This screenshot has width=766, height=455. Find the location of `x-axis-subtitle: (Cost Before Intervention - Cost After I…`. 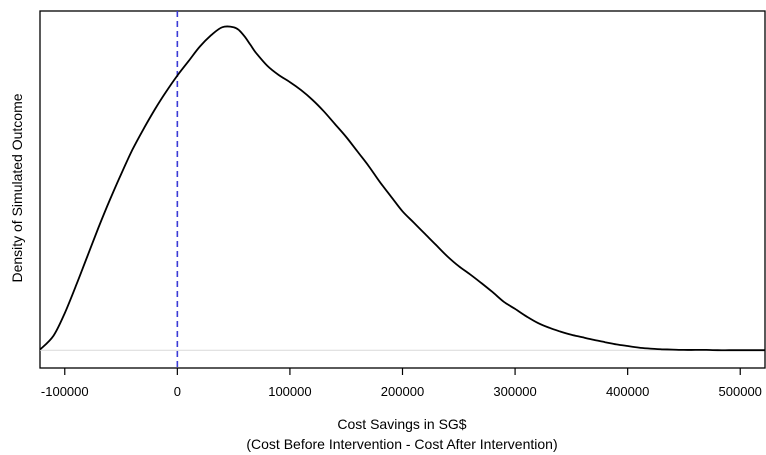

x-axis-subtitle: (Cost Before Intervention - Cost After I… is located at coordinates (401, 444).